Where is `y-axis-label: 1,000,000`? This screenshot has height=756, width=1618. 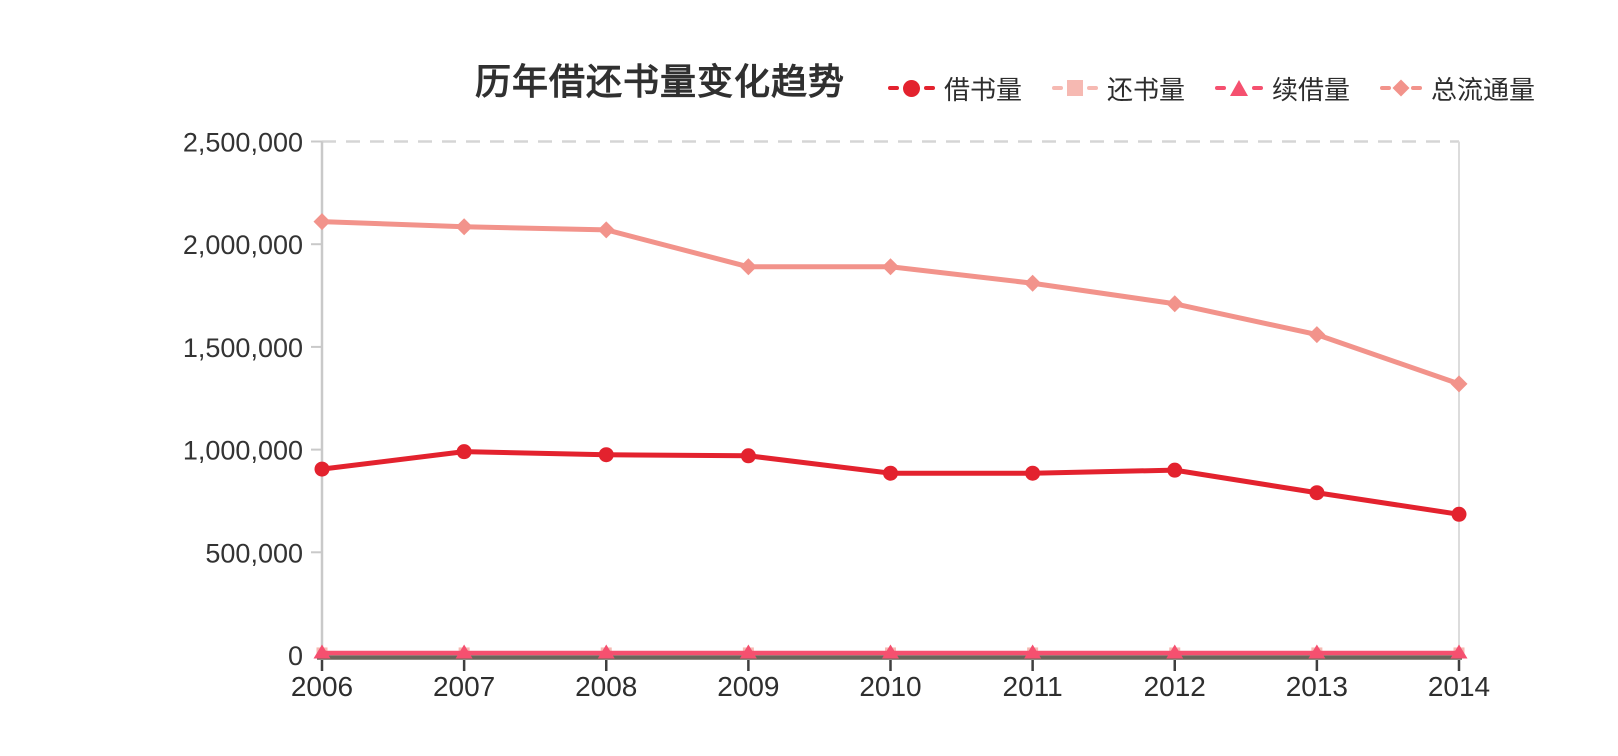 y-axis-label: 1,000,000 is located at coordinates (243, 451).